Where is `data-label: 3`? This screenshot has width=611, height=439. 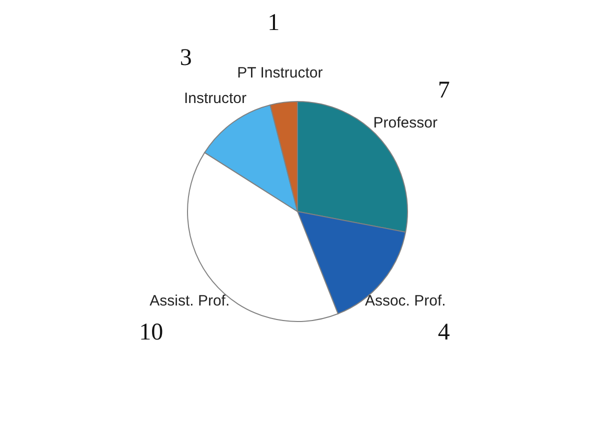 data-label: 3 is located at coordinates (186, 57).